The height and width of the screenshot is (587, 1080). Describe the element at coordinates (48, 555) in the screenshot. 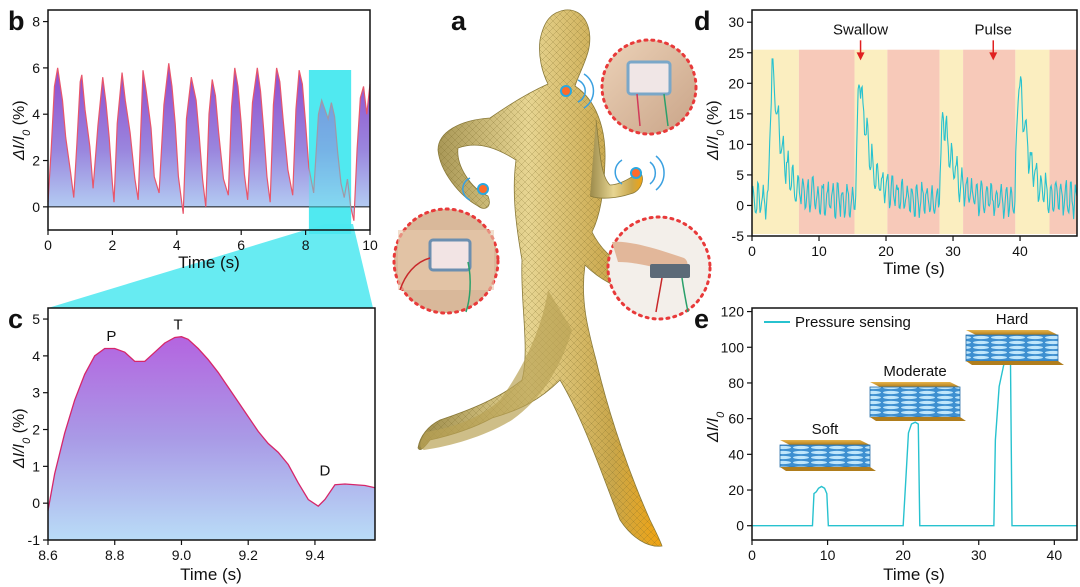

I see `x-tick-label: 8.6` at that location.